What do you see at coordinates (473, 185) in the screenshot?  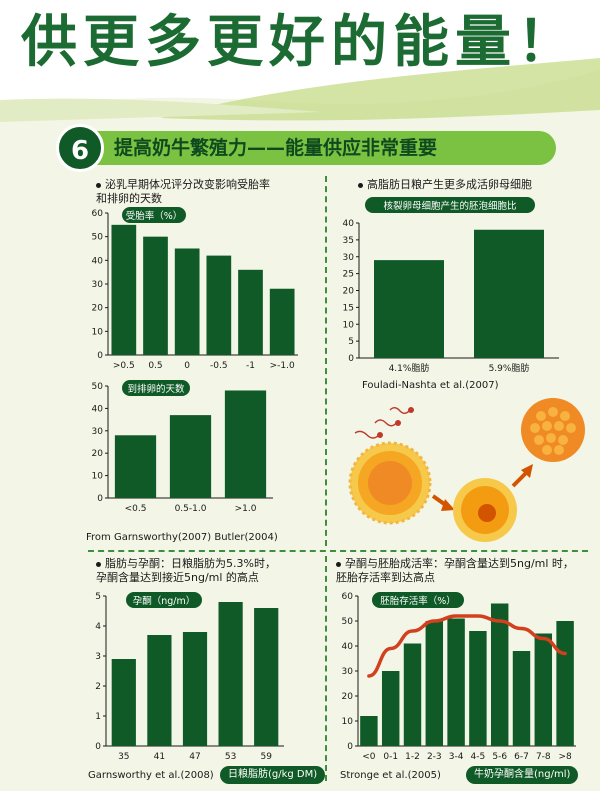 I see `caption-top-right: 高脂肪日粮产生更多成活卵母细胞` at bounding box center [473, 185].